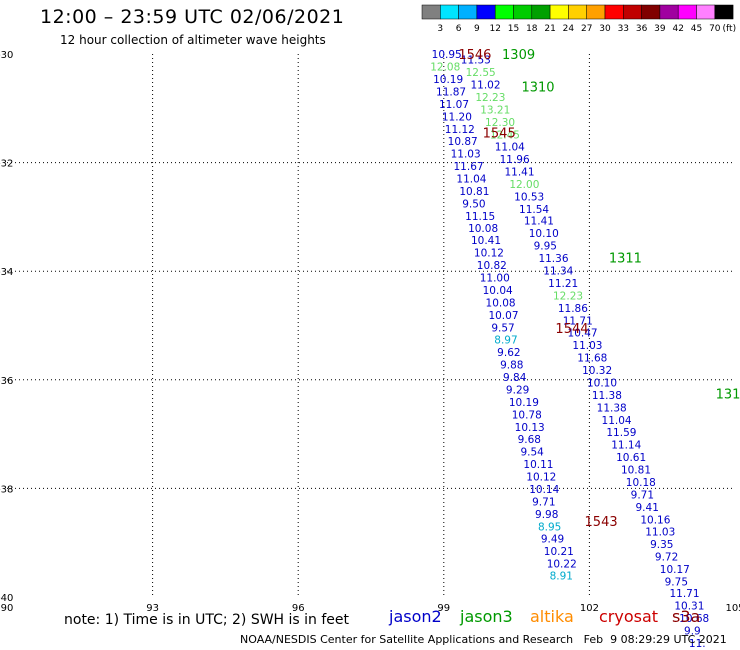  Describe the element at coordinates (629, 616) in the screenshot. I see `satellite-cryosat-label: cryosat` at that location.